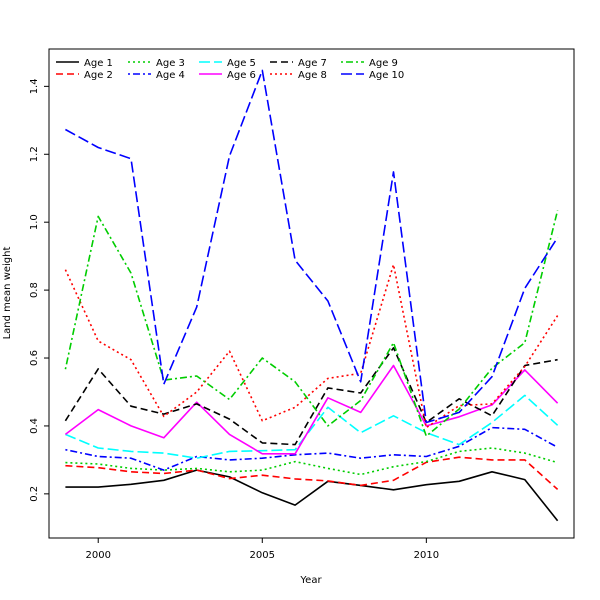 This screenshot has width=600, height=600. I want to click on legend-label-age-7: Age 7, so click(312, 63).